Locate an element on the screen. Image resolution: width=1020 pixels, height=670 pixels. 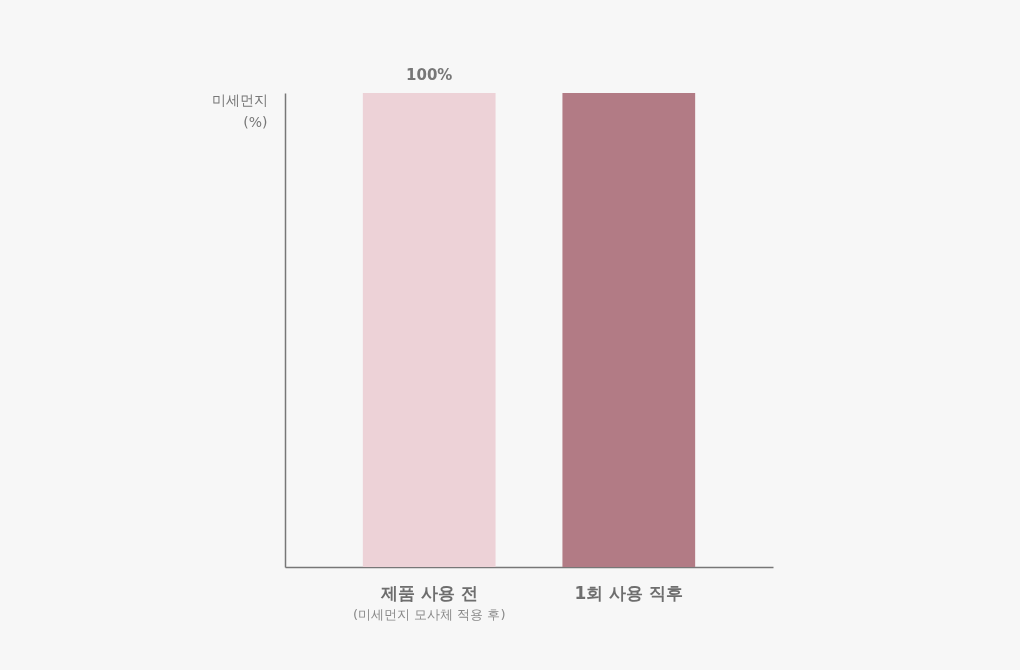
data-label: 100% is located at coordinates (429, 75).